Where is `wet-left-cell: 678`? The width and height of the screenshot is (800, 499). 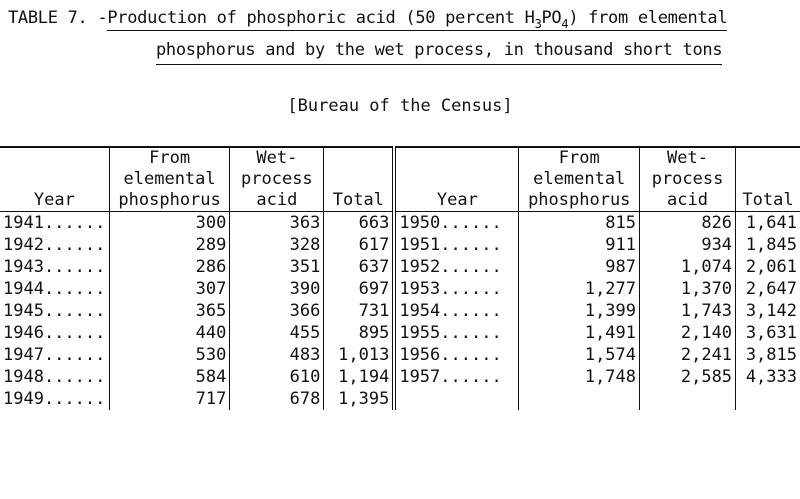 wet-left-cell: 678 is located at coordinates (277, 399).